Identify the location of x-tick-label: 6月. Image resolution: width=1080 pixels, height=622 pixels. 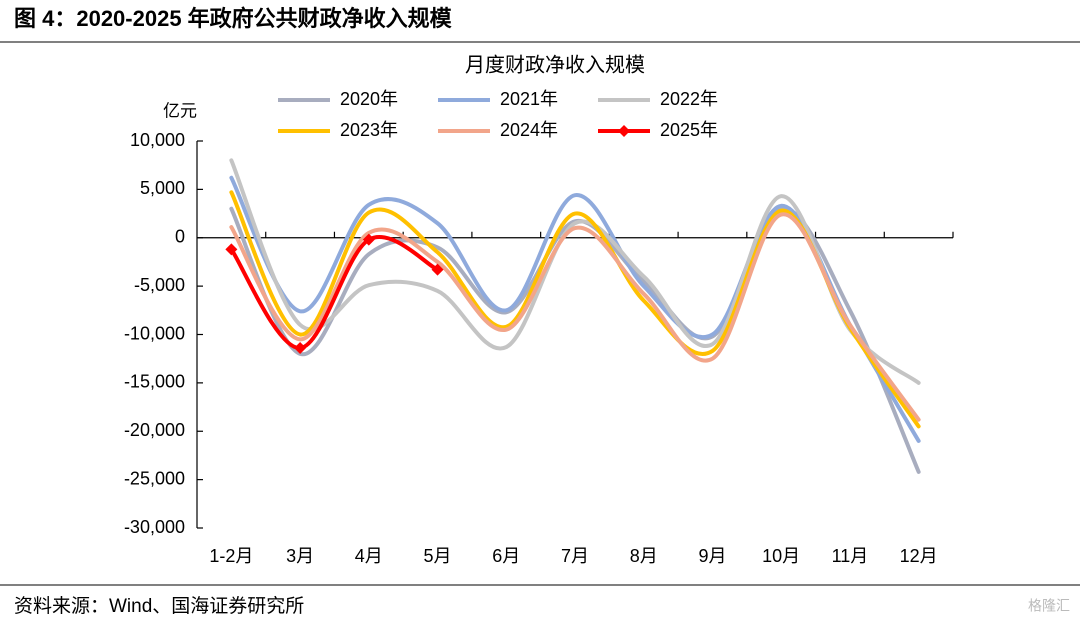
(506, 556).